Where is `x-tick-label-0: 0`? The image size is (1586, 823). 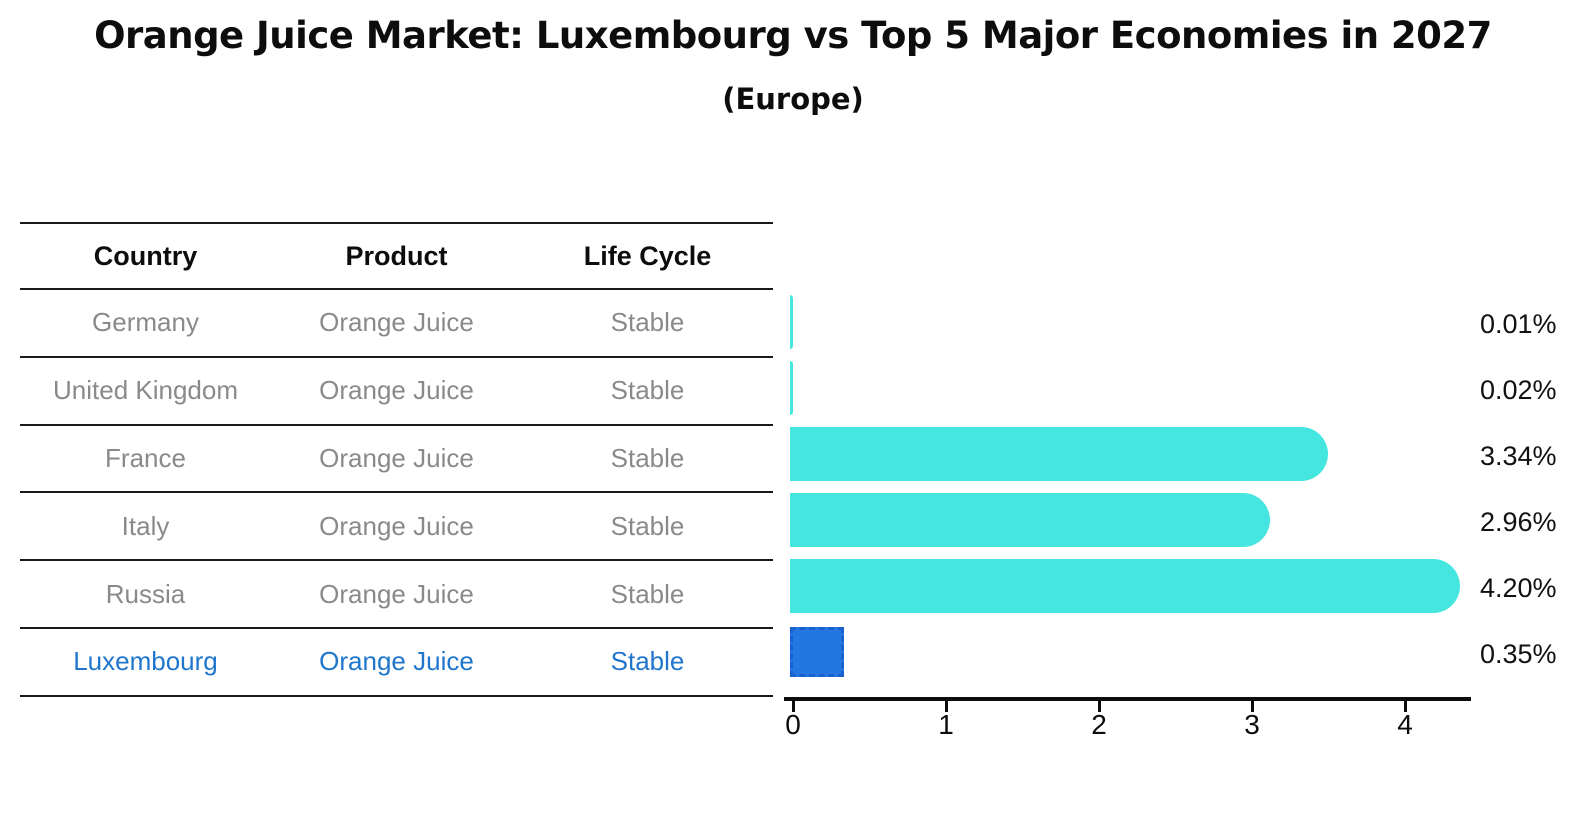 x-tick-label-0: 0 is located at coordinates (793, 724).